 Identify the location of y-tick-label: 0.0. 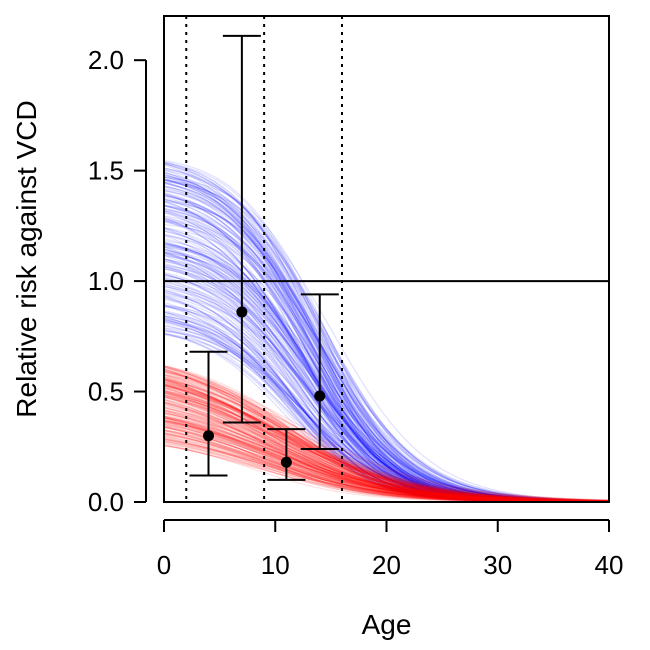
(106, 502).